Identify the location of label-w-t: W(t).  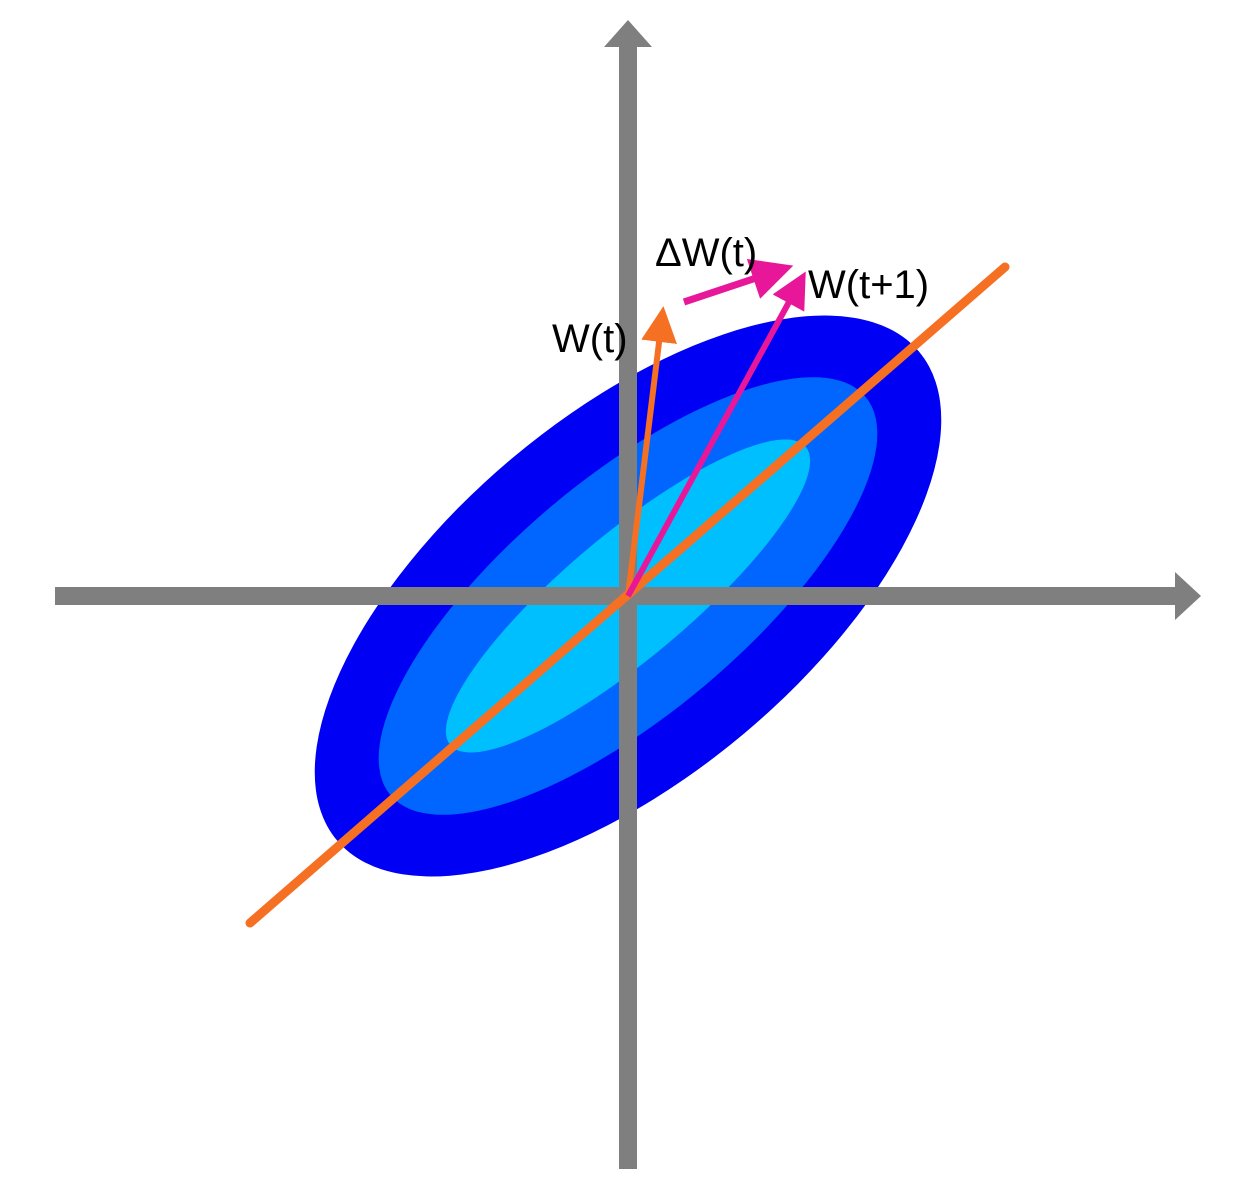
(590, 339).